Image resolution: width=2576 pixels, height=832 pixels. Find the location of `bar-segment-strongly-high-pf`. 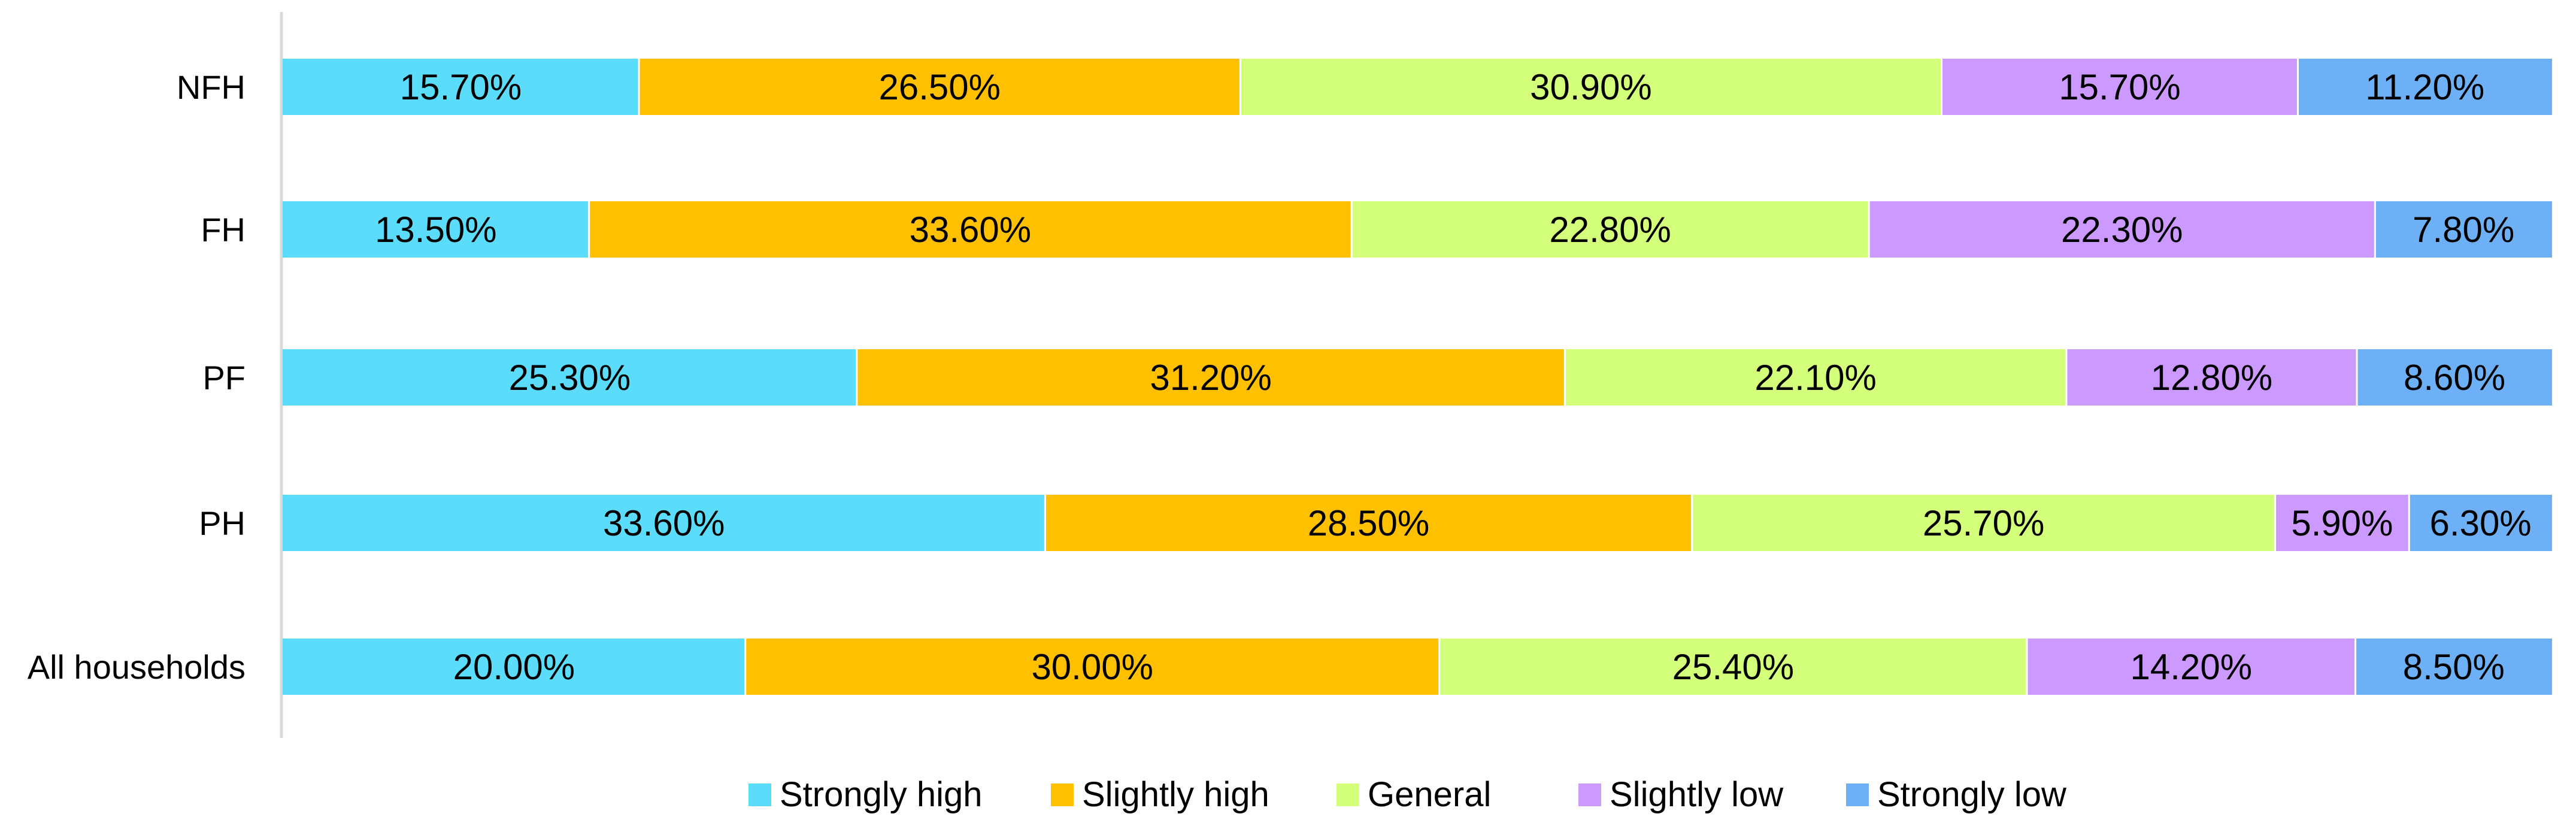

bar-segment-strongly-high-pf is located at coordinates (570, 378).